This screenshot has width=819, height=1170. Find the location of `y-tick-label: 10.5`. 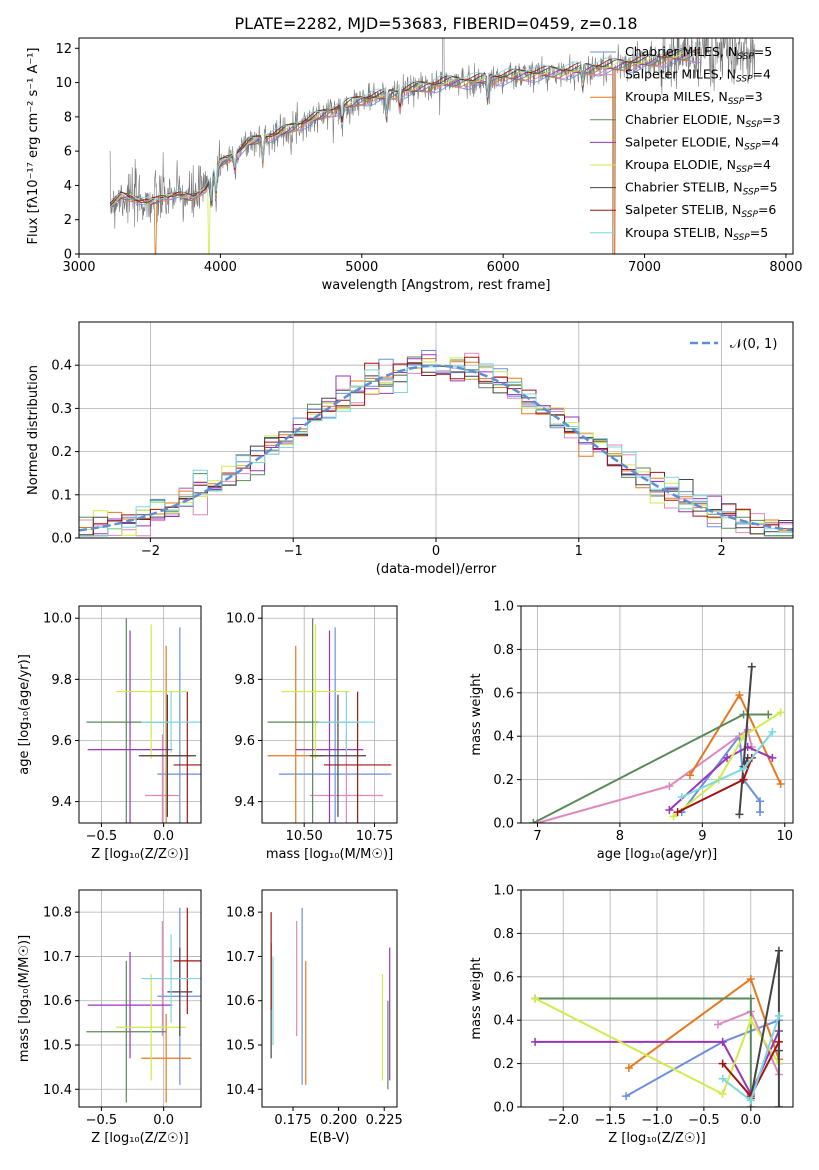

y-tick-label: 10.5 is located at coordinates (240, 1046).